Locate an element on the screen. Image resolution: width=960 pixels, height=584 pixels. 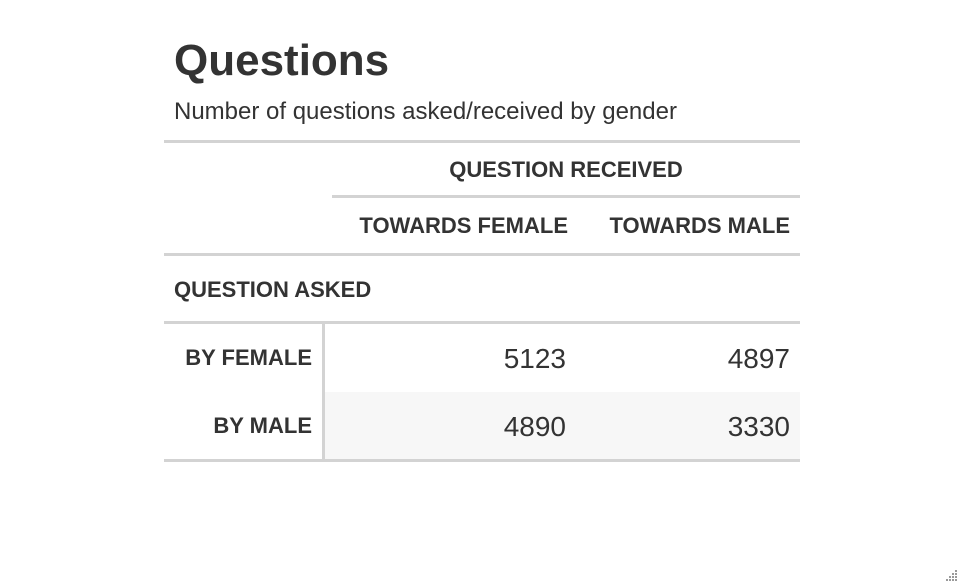
cell-by-male-towards-female: 4890 is located at coordinates (534, 426).